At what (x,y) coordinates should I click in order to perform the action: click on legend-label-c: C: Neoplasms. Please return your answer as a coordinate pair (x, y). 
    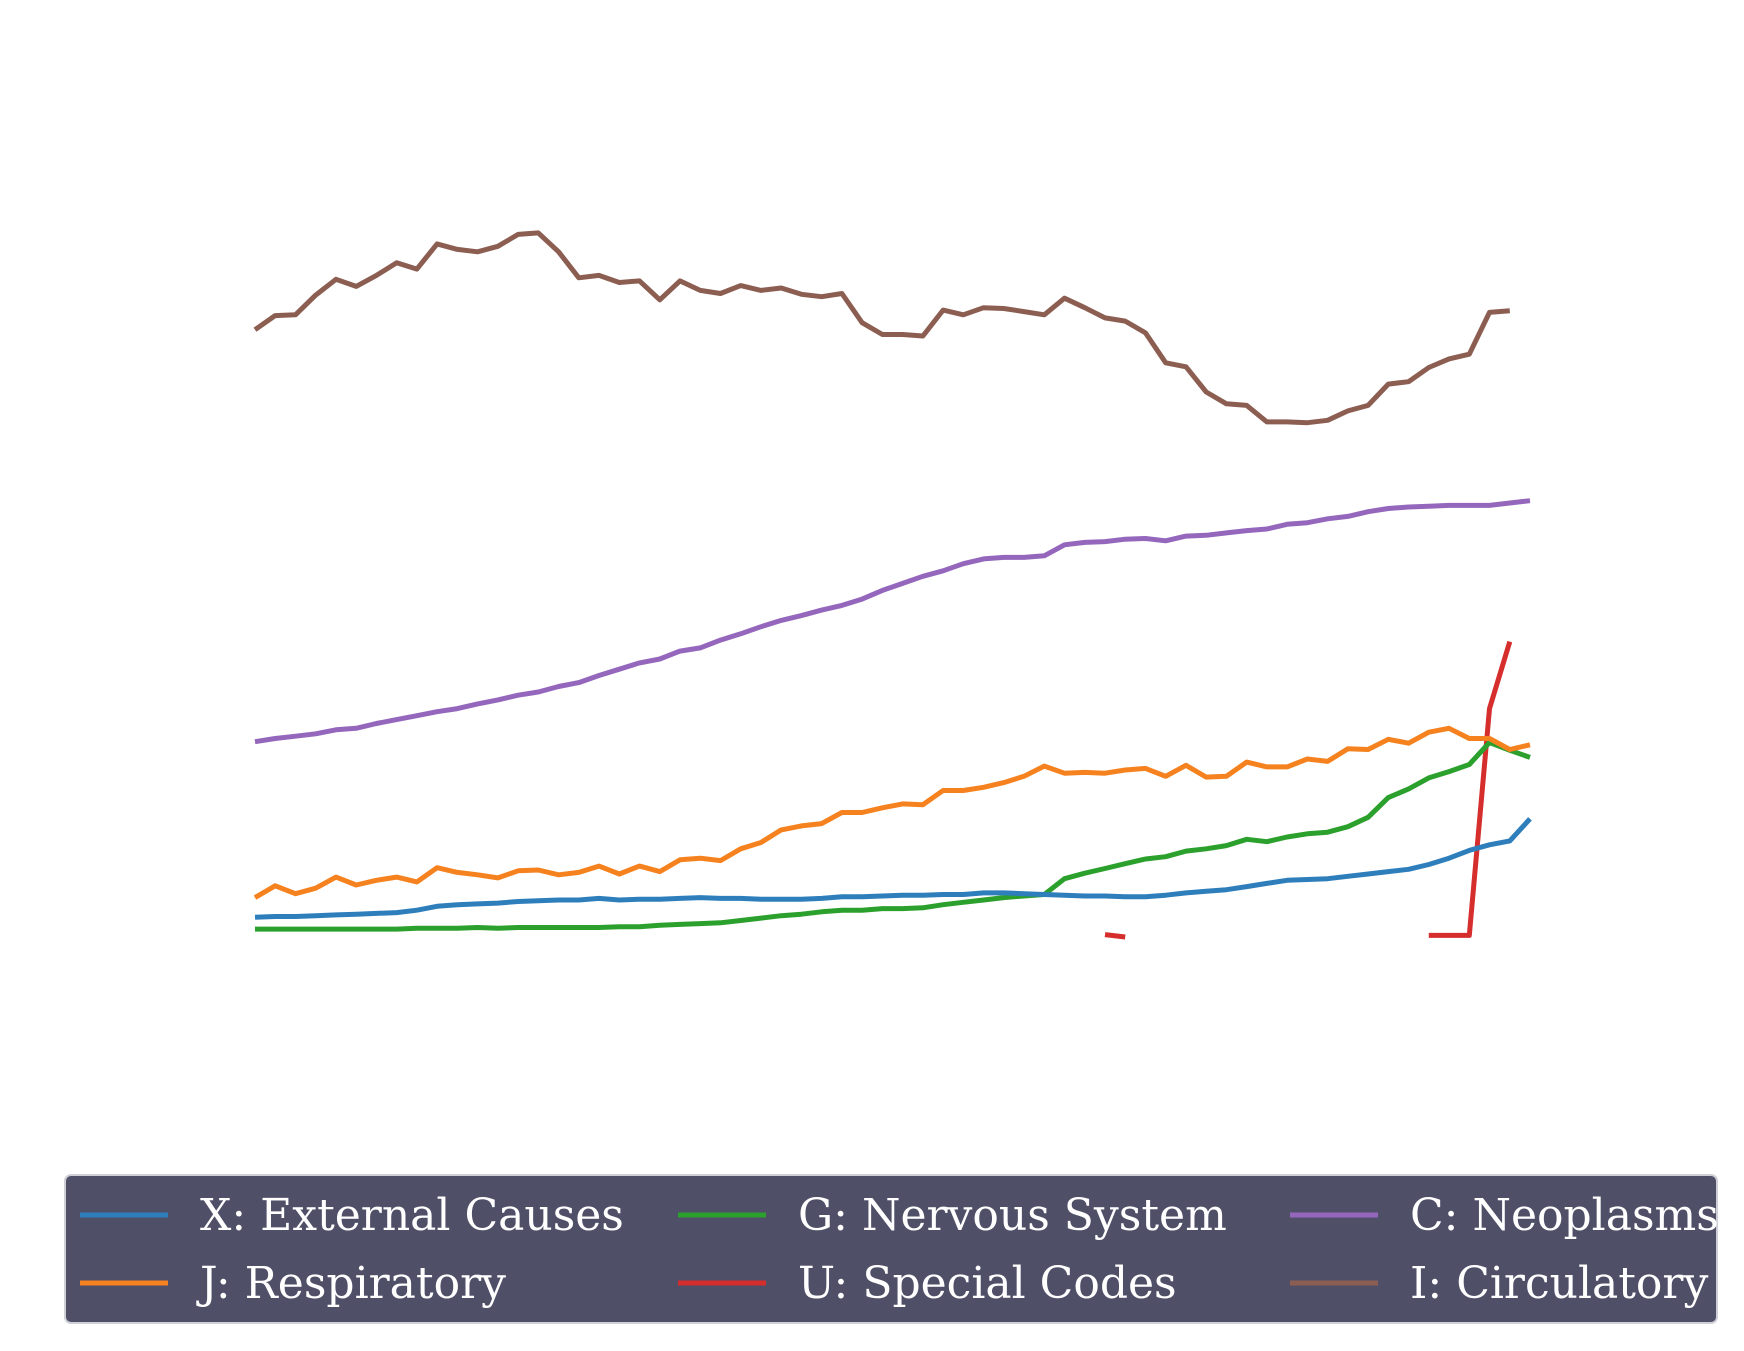
    Looking at the image, I should click on (1564, 1215).